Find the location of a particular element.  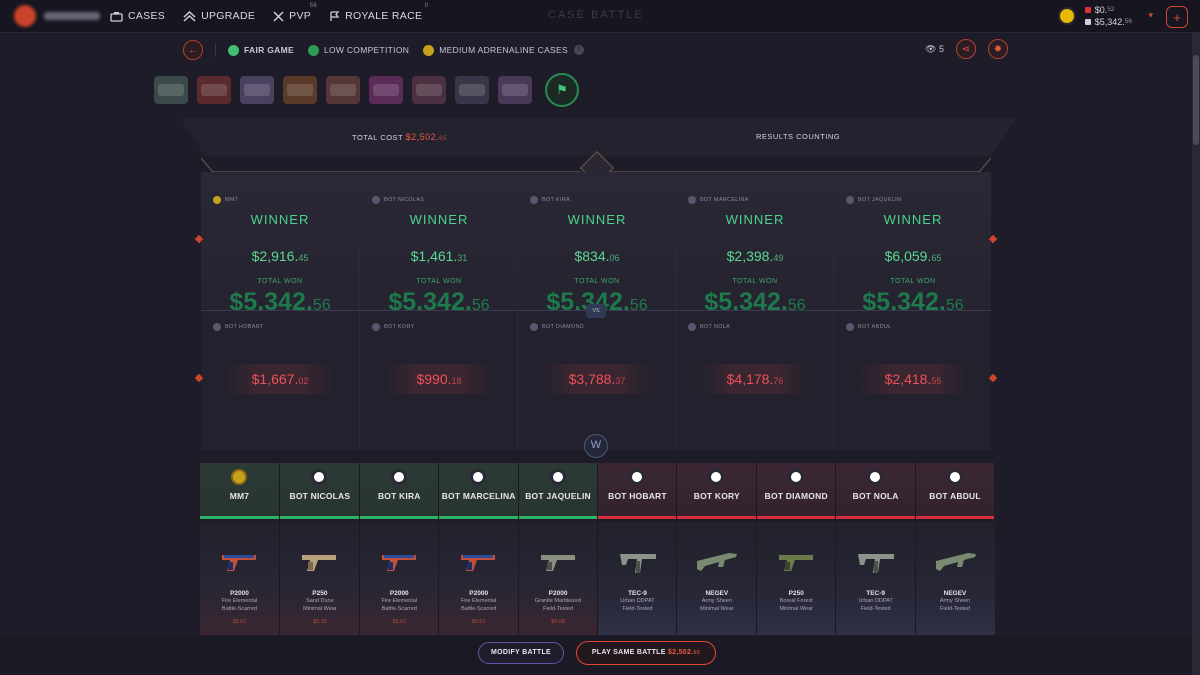

fair-game-label: FAIR GAME is located at coordinates (269, 50).